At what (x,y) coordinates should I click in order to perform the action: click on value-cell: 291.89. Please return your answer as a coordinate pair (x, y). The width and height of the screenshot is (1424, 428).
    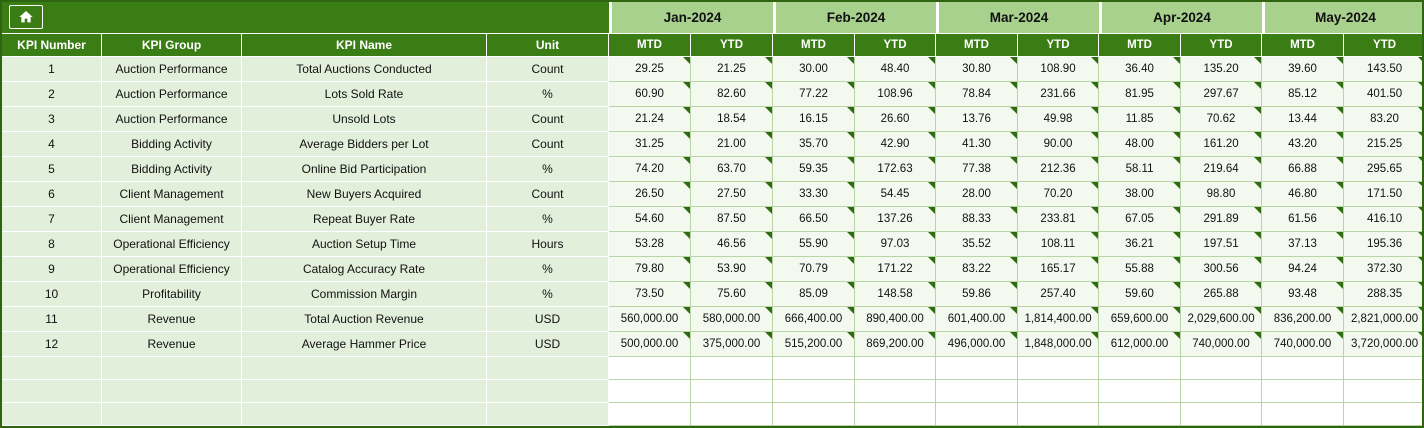
    Looking at the image, I should click on (1222, 219).